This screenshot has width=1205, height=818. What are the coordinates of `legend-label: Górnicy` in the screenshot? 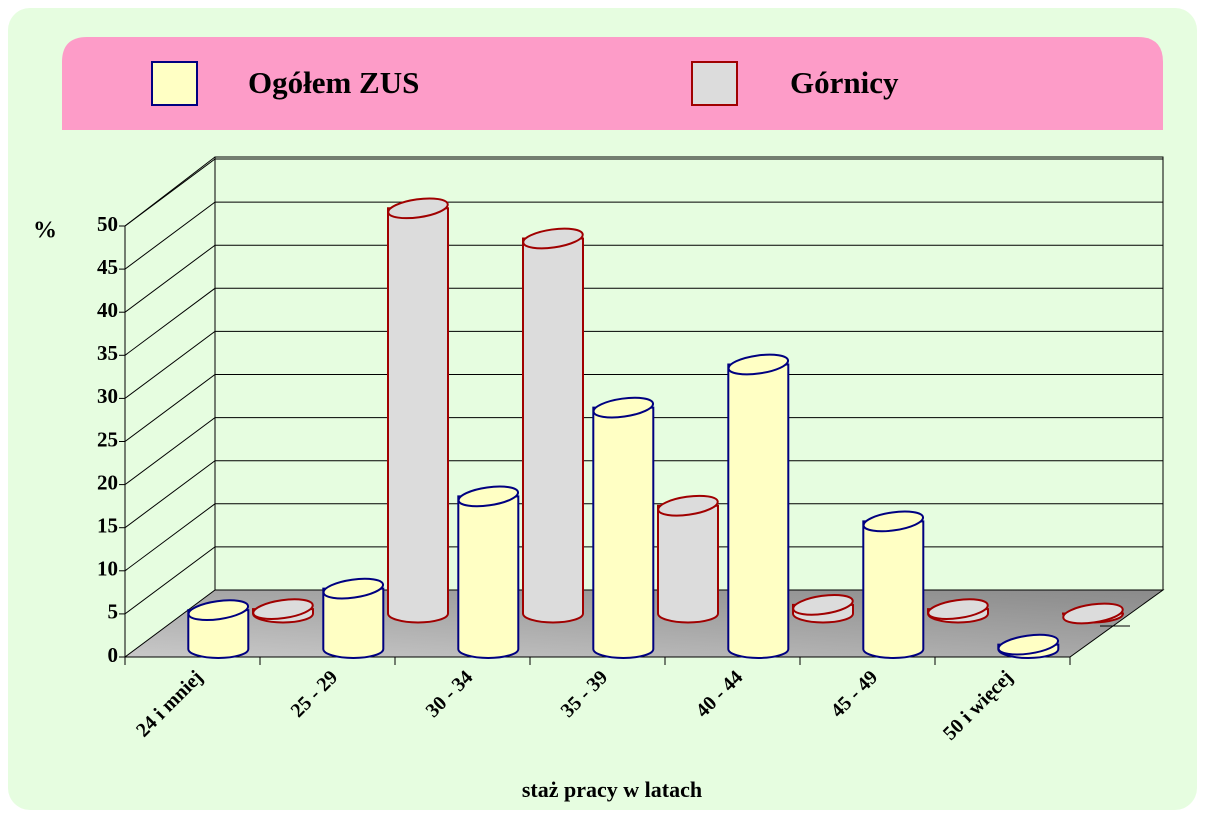 It's located at (844, 82).